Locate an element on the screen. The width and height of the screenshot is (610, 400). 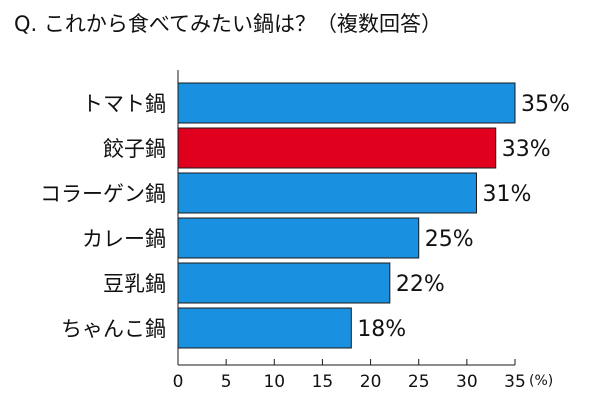
value-label: 31% is located at coordinates (506, 194).